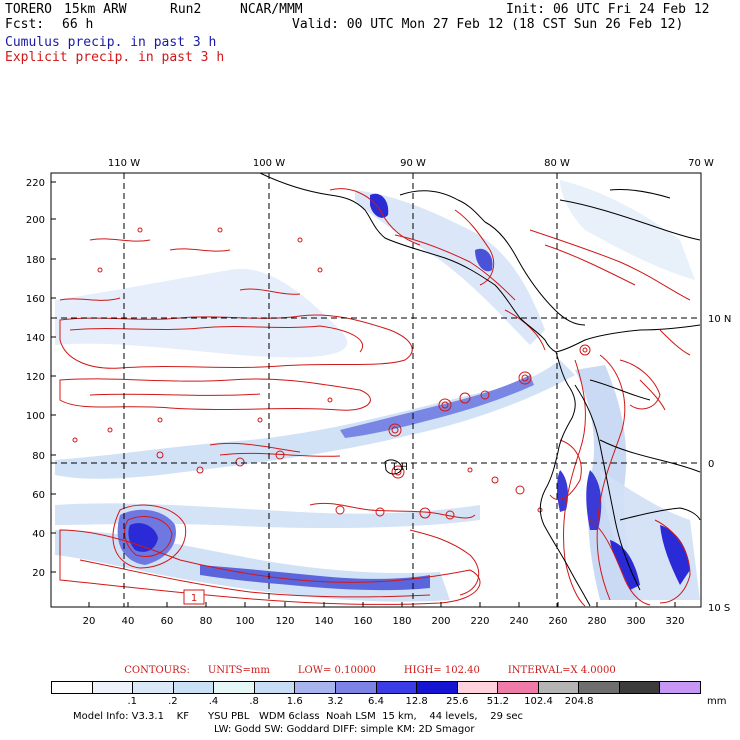  I want to click on init-time: Init: 06 UTC Fri 24 Feb 12, so click(608, 9).